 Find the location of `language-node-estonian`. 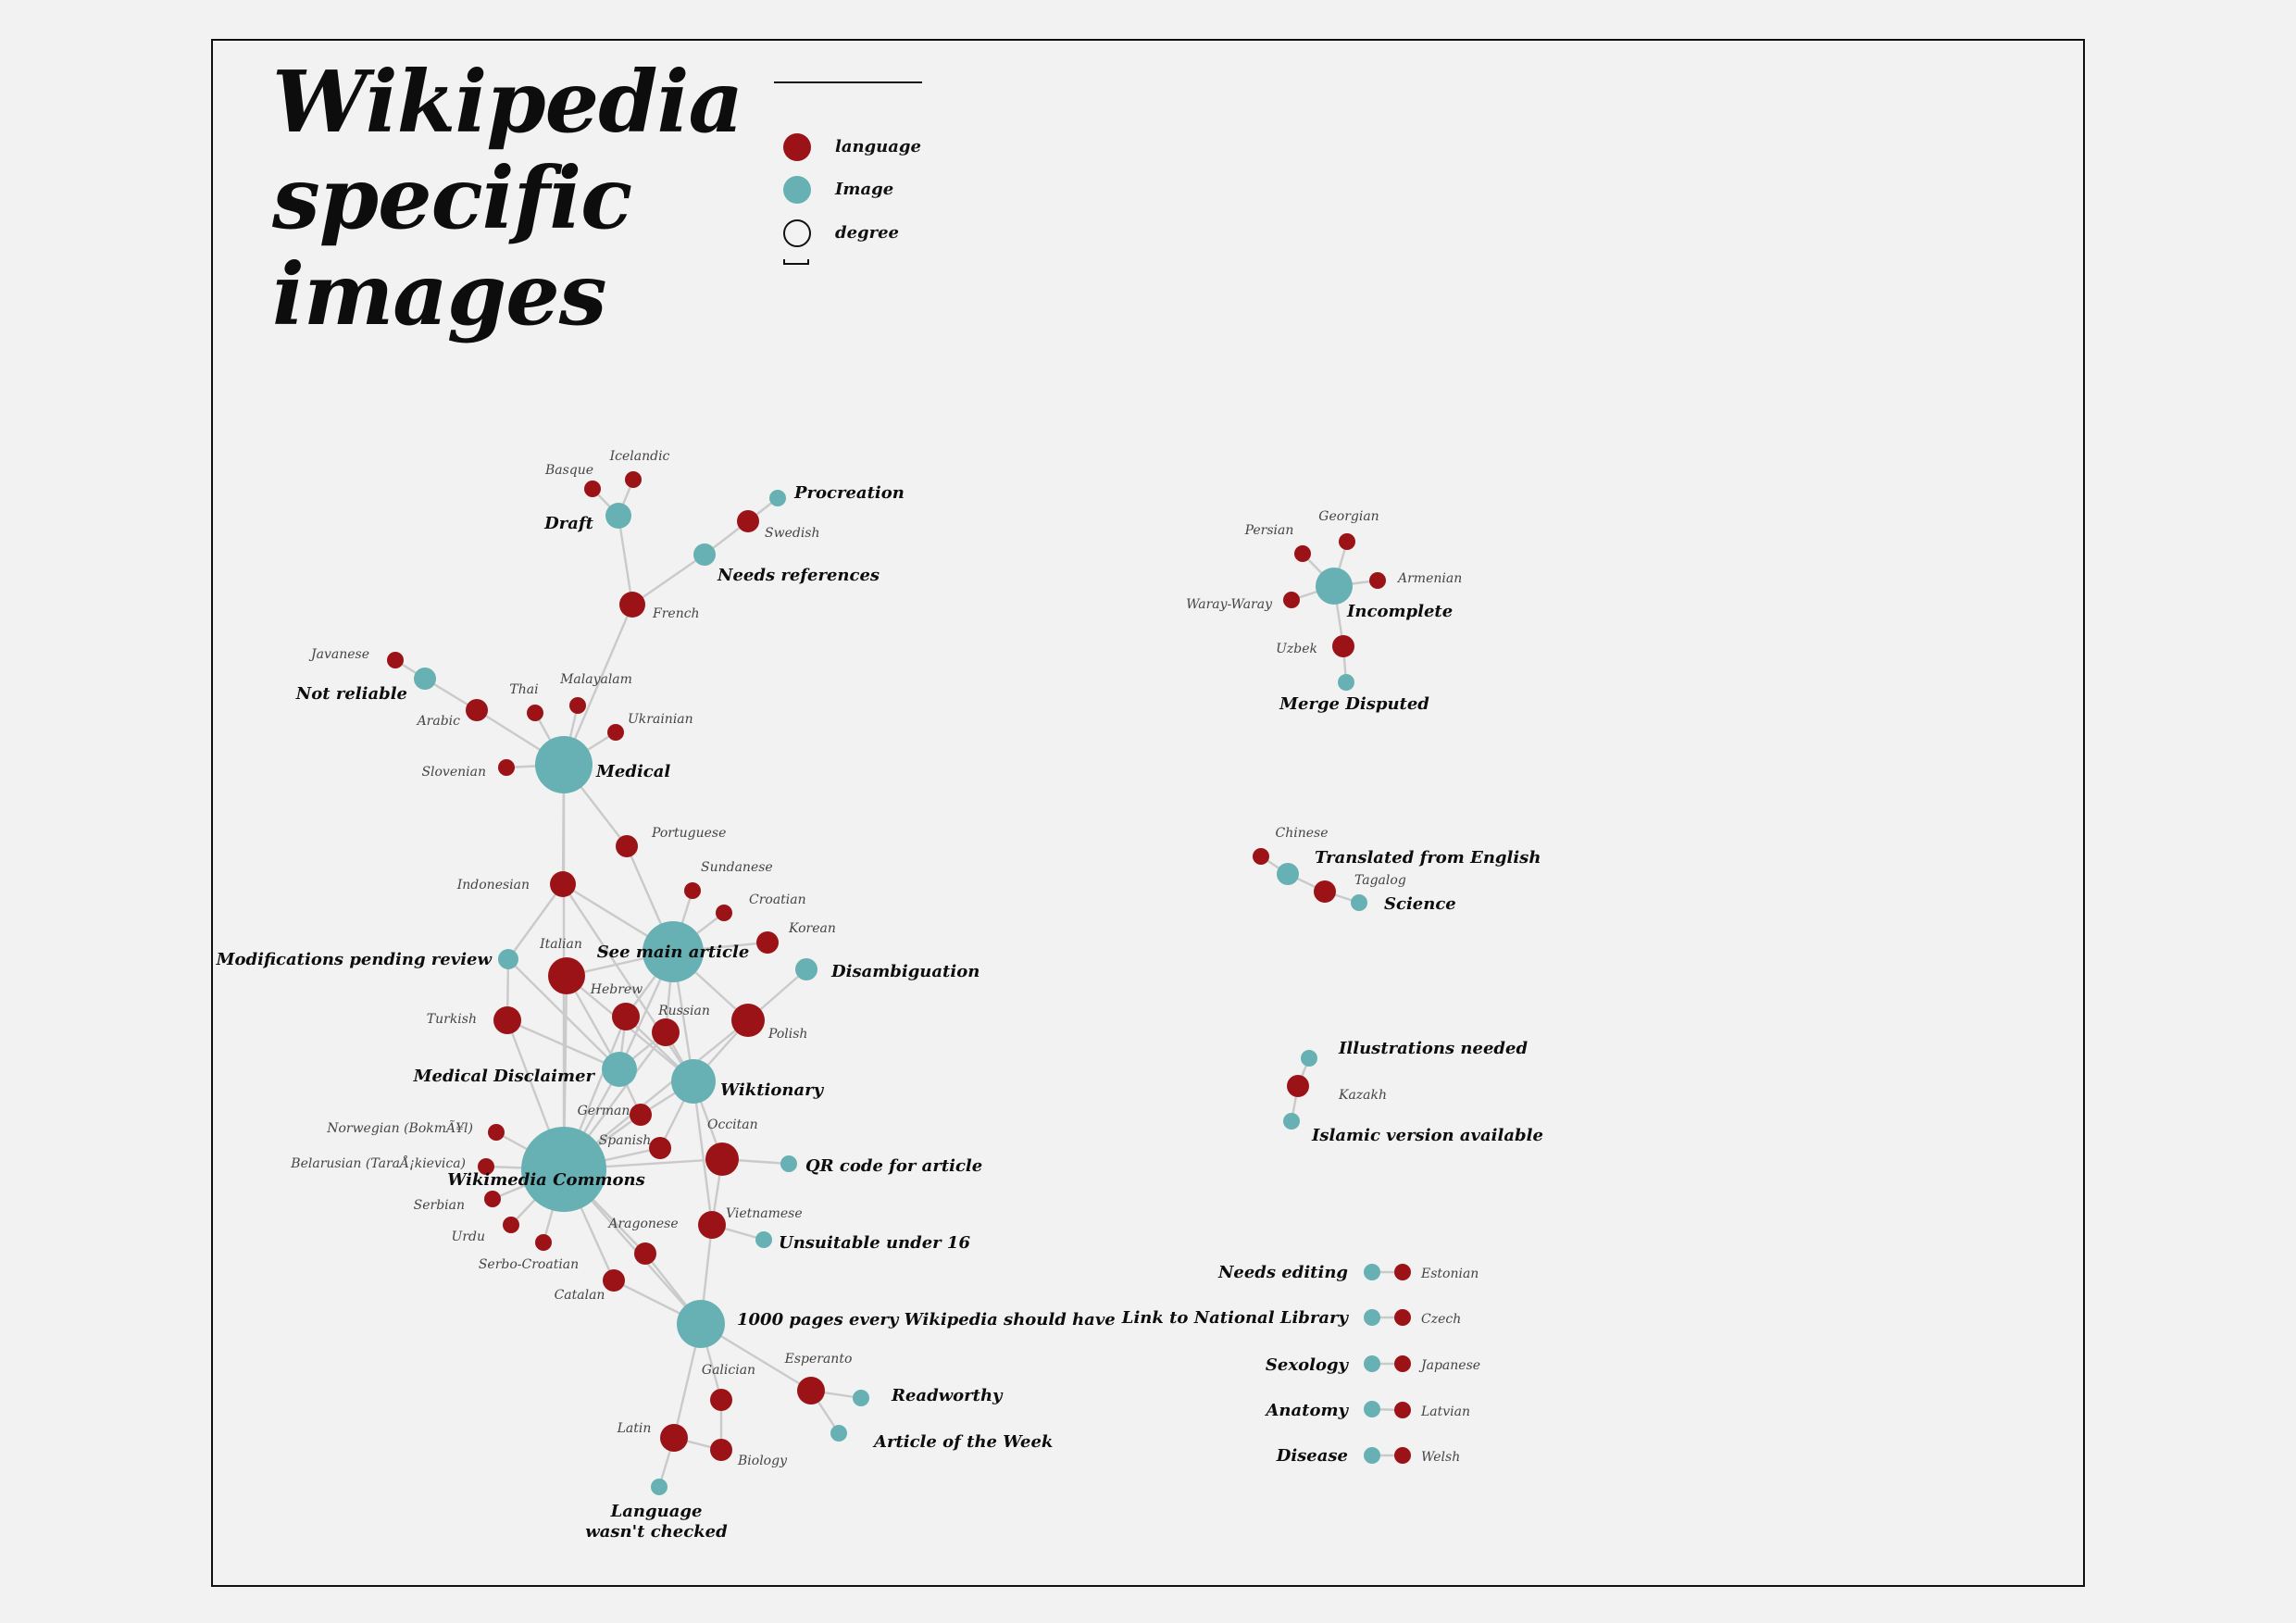

language-node-estonian is located at coordinates (1402, 1272).